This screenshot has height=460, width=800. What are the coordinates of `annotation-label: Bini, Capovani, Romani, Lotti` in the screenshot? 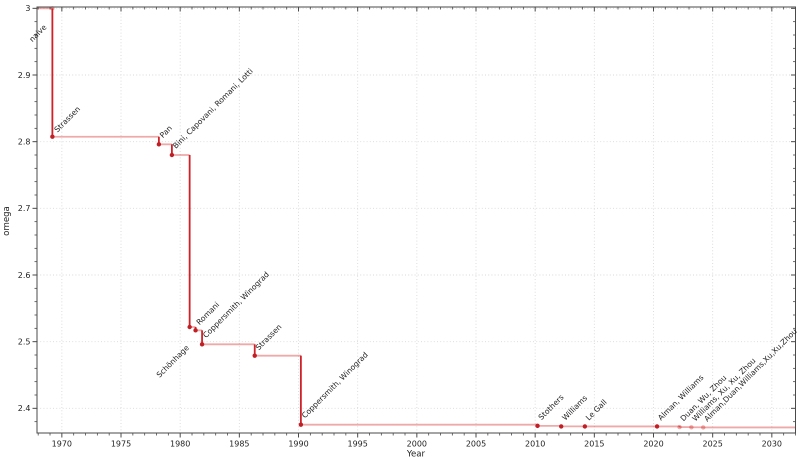 It's located at (213, 109).